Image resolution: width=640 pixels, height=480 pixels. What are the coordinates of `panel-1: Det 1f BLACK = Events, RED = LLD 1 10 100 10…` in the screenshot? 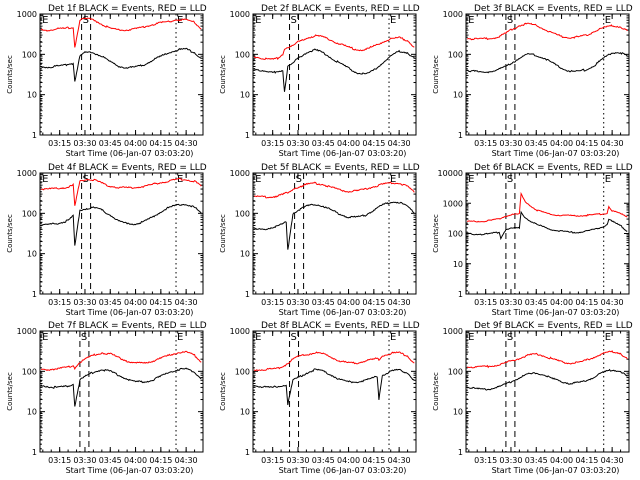 It's located at (106, 81).